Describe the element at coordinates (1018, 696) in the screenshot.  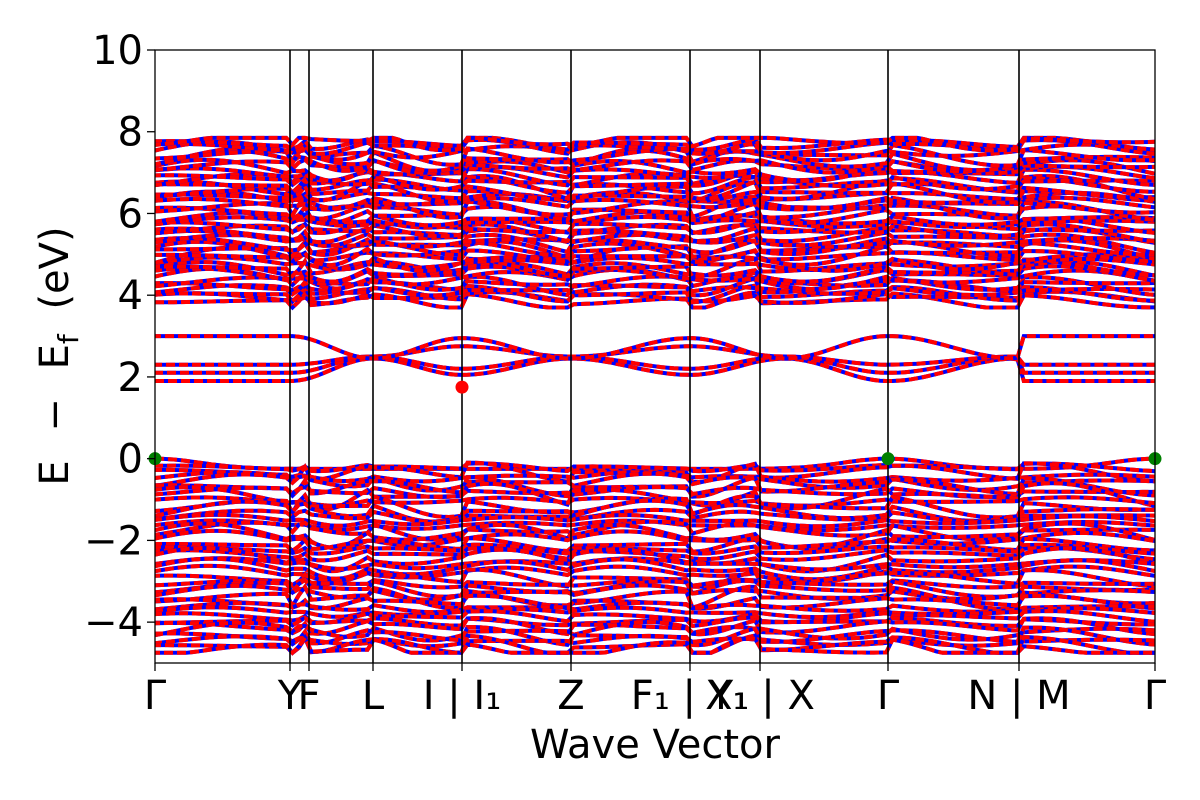
I see `x-tick-label: N | M` at that location.